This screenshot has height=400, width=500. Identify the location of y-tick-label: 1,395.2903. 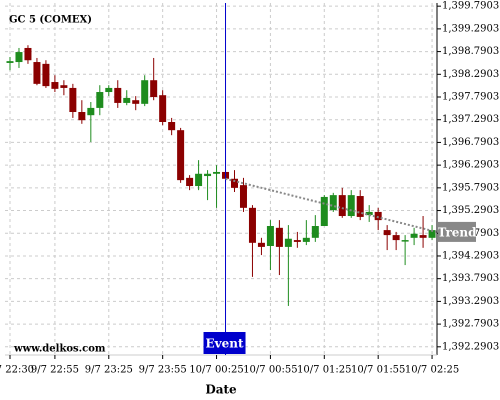
(470, 210).